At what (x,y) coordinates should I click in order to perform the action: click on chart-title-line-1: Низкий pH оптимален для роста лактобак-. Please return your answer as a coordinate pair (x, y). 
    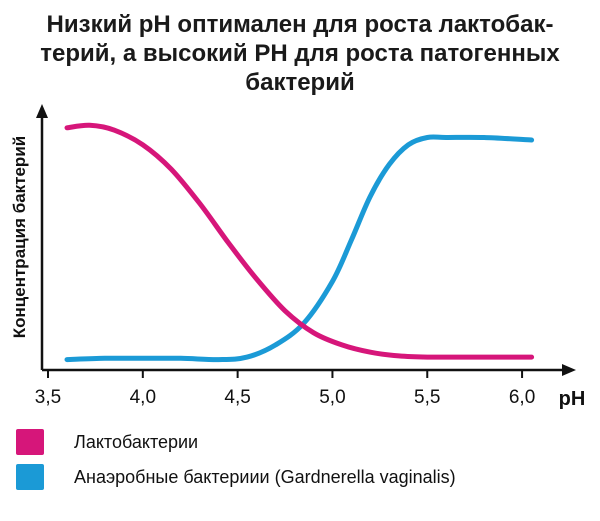
    Looking at the image, I should click on (300, 24).